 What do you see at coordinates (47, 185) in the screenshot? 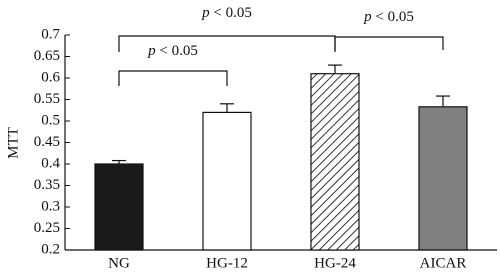
I see `y-tick-label: 0.35` at bounding box center [47, 185].